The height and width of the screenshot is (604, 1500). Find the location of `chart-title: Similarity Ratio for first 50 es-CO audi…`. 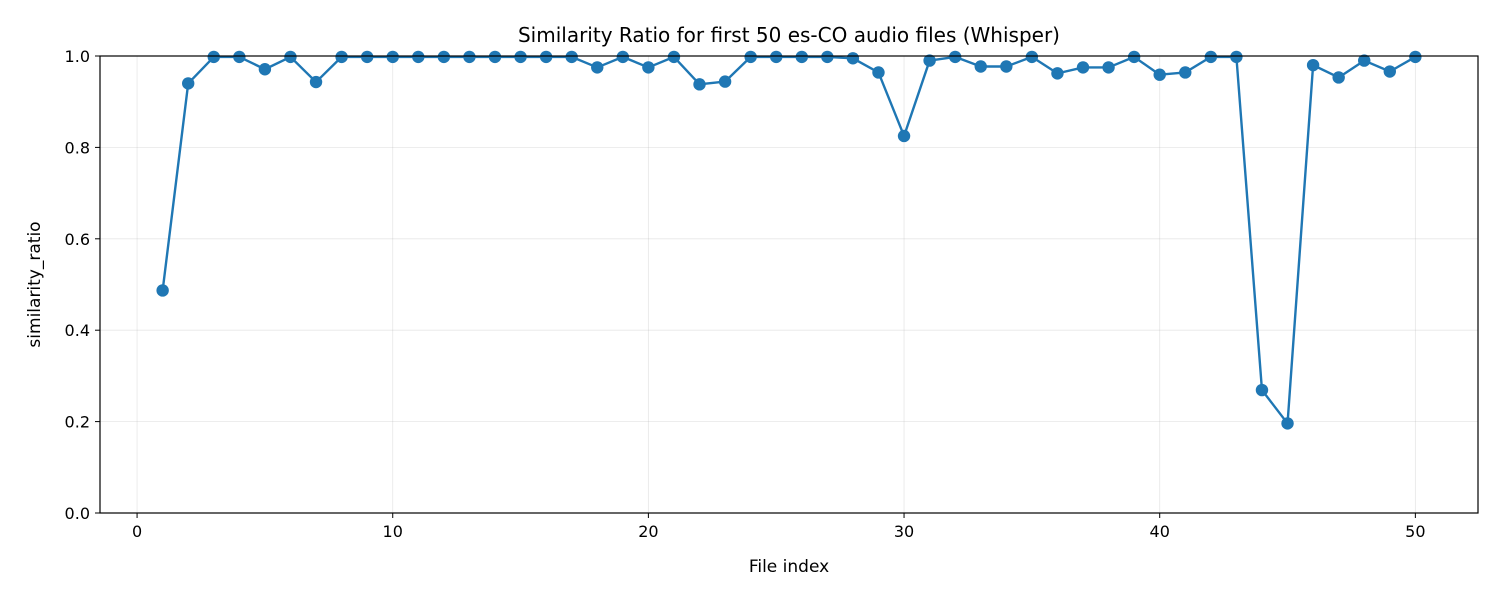

chart-title: Similarity Ratio for first 50 es-CO audi… is located at coordinates (789, 35).